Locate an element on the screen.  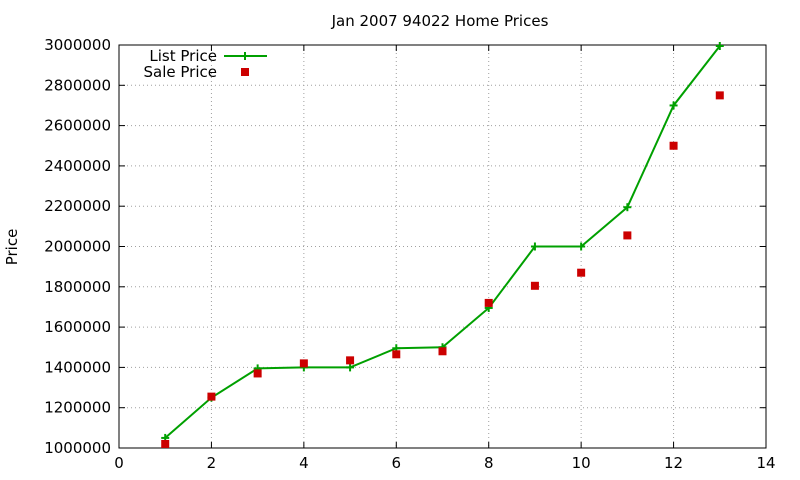
x-tick-label: 10 is located at coordinates (581, 463).